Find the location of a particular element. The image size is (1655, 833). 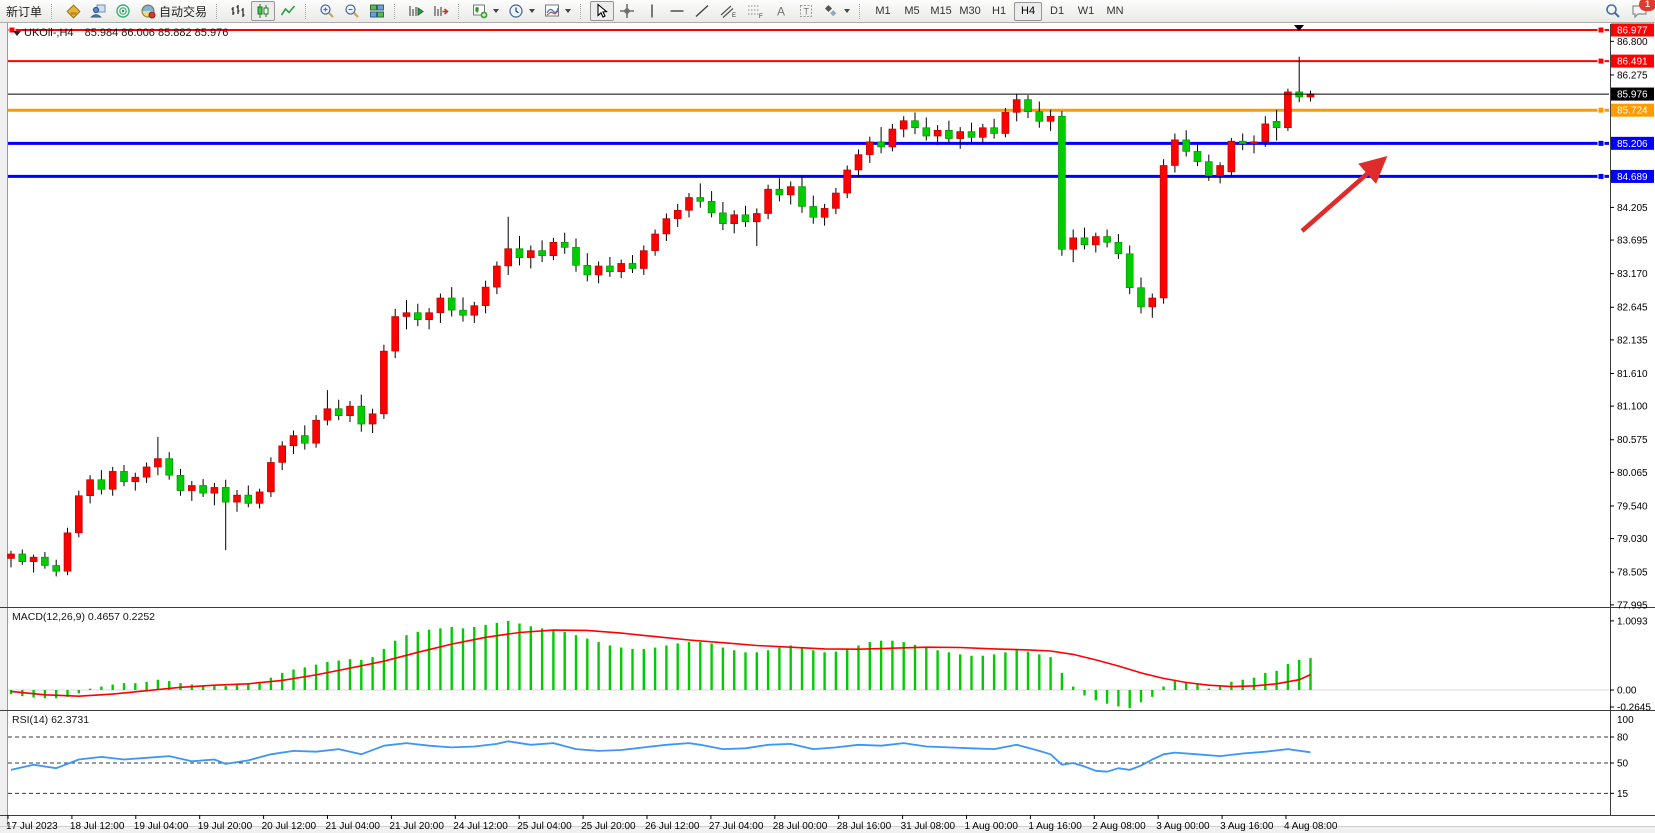

channel-tool-button: E is located at coordinates (728, 11).